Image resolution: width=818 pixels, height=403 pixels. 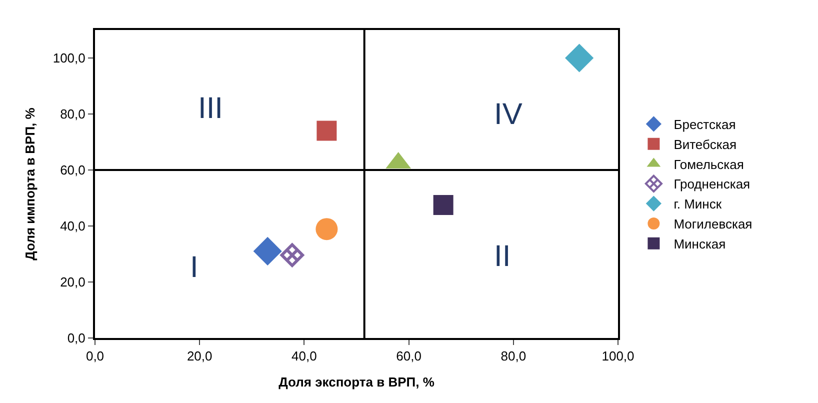 I want to click on x-tick-label: 0,0, so click(x=95, y=356).